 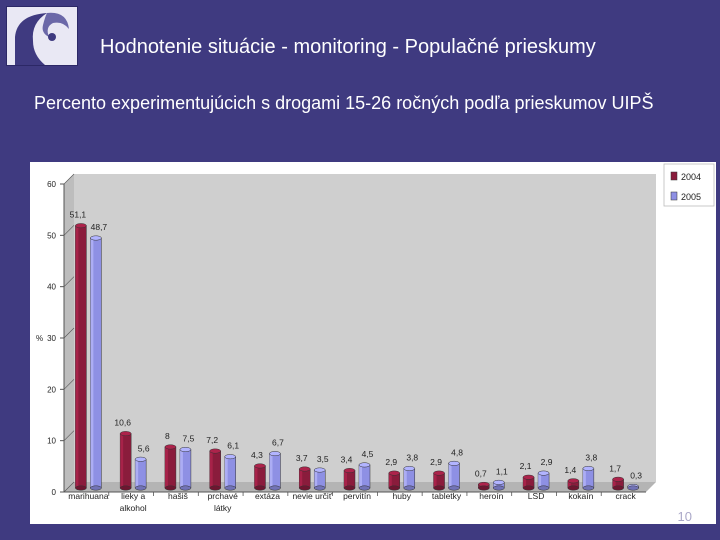 What do you see at coordinates (257, 455) in the screenshot?
I see `data-label: 4,3` at bounding box center [257, 455].